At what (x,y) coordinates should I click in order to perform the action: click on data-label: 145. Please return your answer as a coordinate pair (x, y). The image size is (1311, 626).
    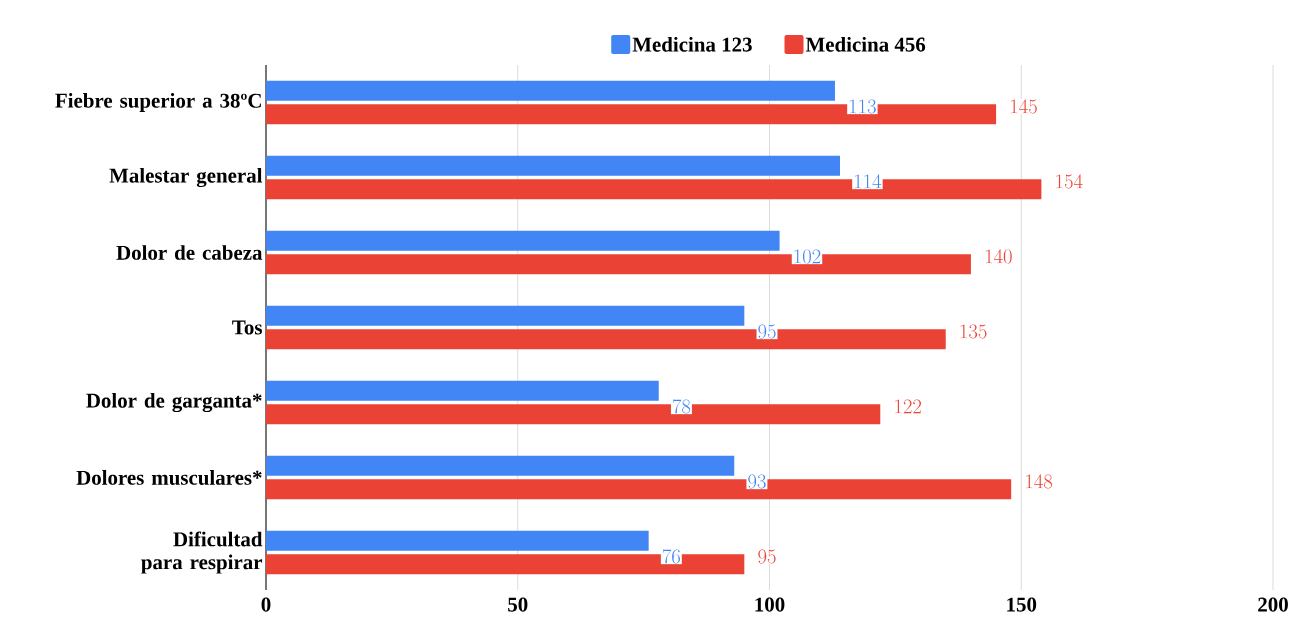
    Looking at the image, I should click on (1024, 106).